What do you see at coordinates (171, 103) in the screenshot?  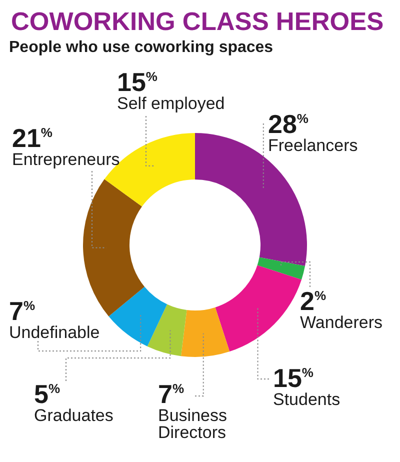 I see `slice-label: Self employed` at bounding box center [171, 103].